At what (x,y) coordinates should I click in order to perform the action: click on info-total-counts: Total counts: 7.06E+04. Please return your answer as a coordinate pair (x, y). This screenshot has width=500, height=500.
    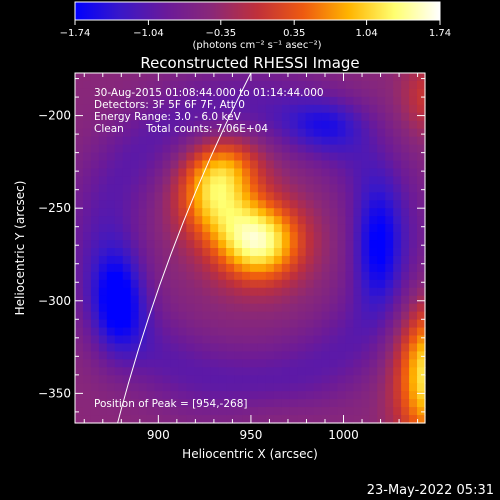
    Looking at the image, I should click on (206, 129).